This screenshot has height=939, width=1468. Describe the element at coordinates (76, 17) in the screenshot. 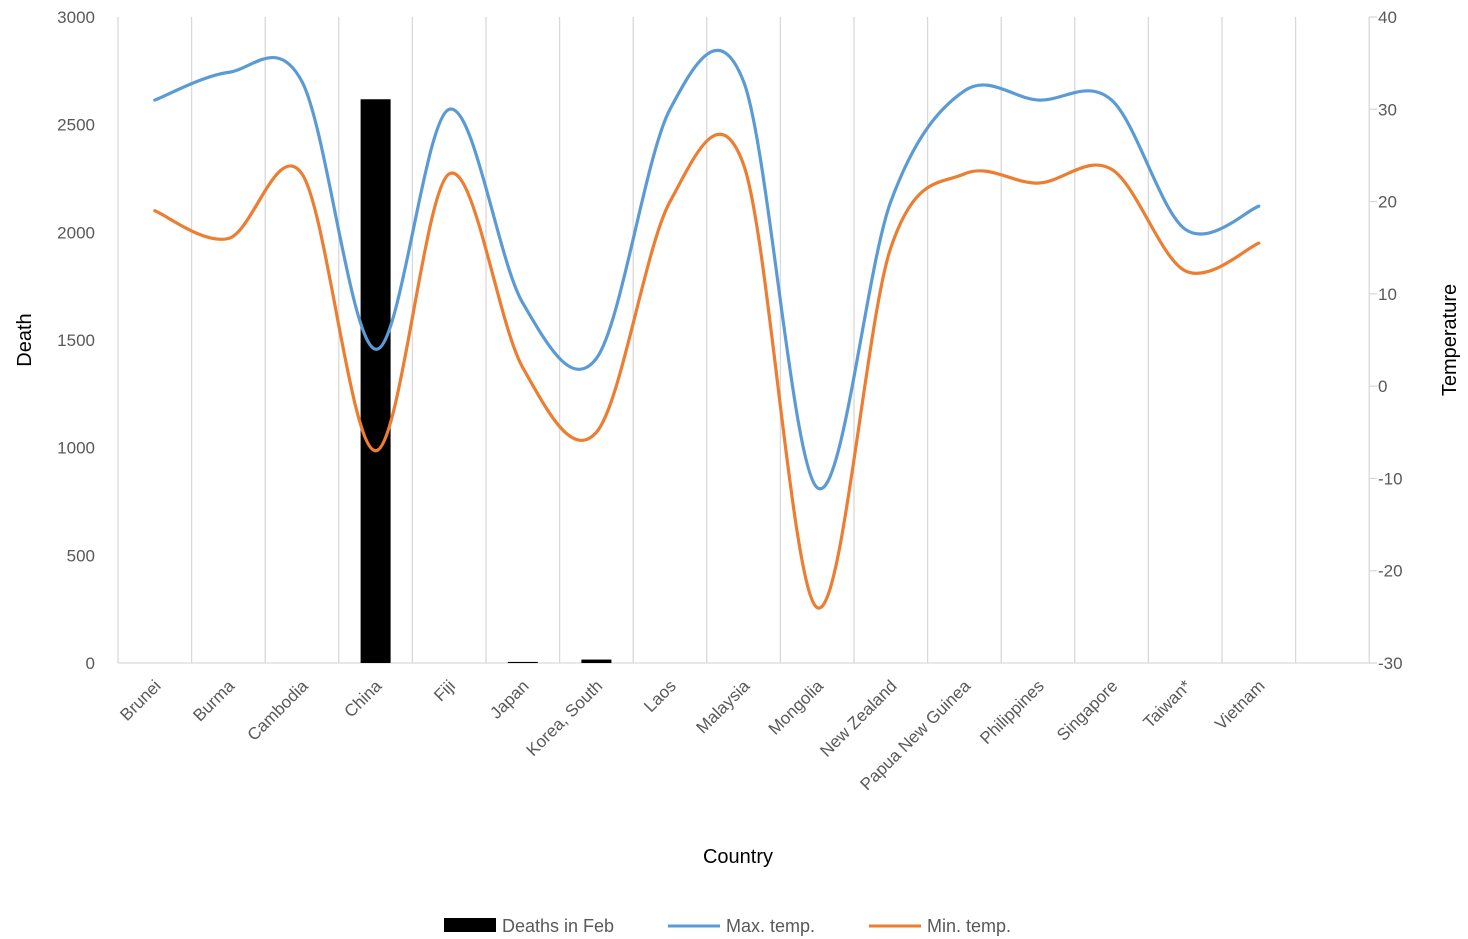

I see `y-left-tick-label: 3000` at that location.